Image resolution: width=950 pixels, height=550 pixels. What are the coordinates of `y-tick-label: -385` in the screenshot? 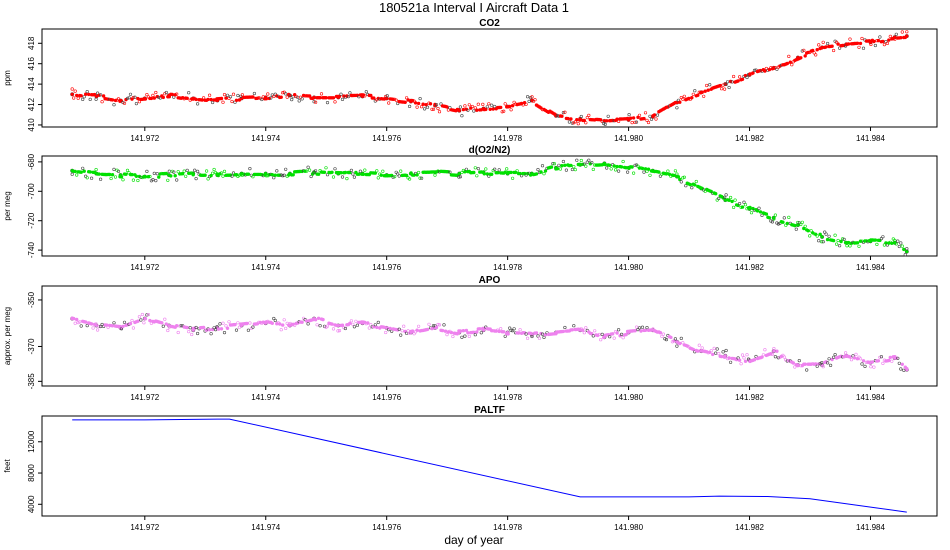 It's located at (31, 381).